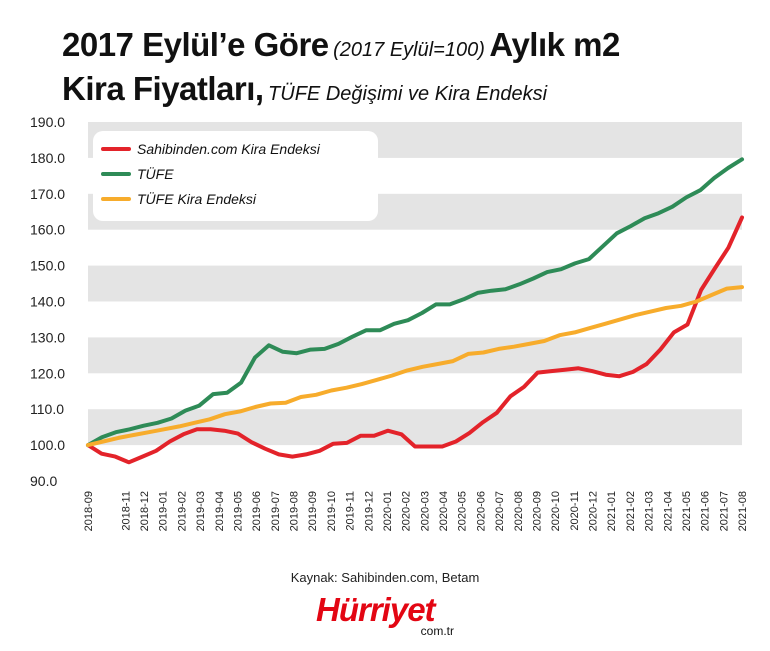 The image size is (770, 651). What do you see at coordinates (201, 511) in the screenshot?
I see `x-tick-label: 2019-03` at bounding box center [201, 511].